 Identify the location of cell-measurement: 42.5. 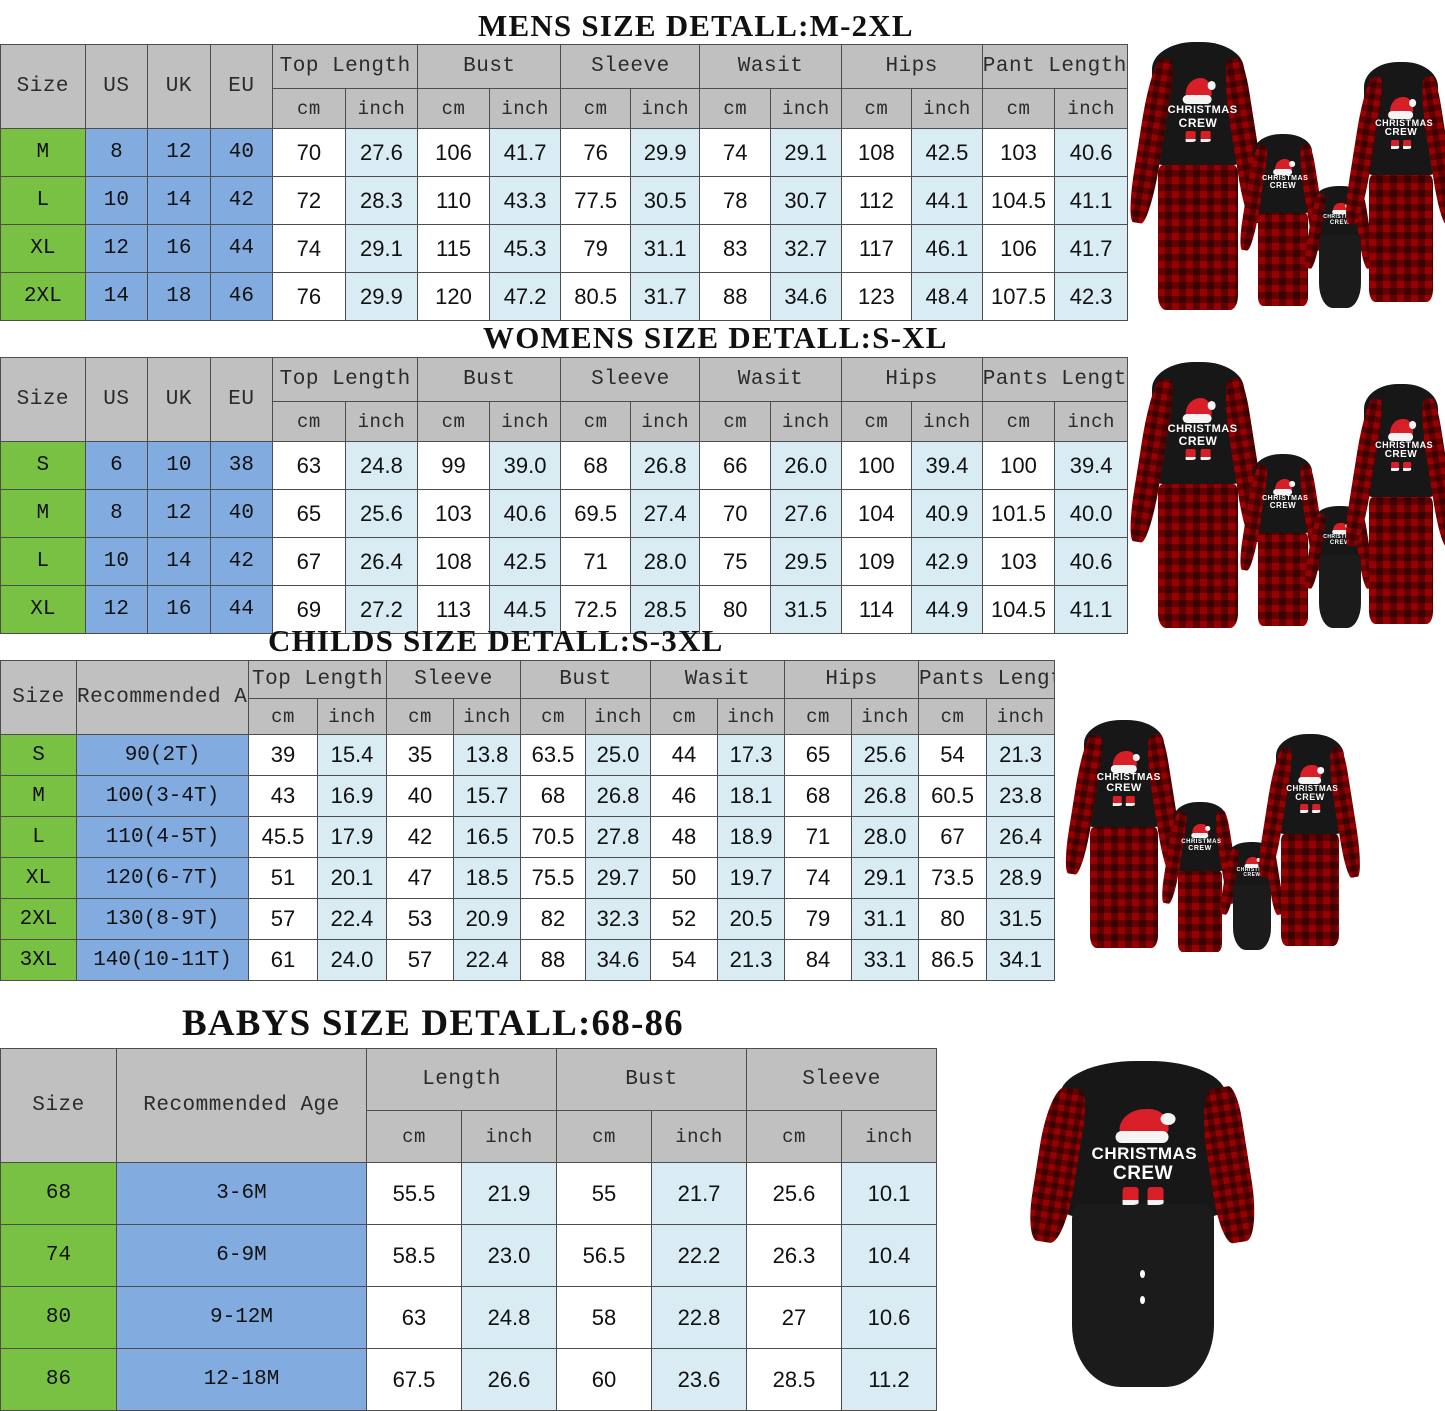
(947, 152).